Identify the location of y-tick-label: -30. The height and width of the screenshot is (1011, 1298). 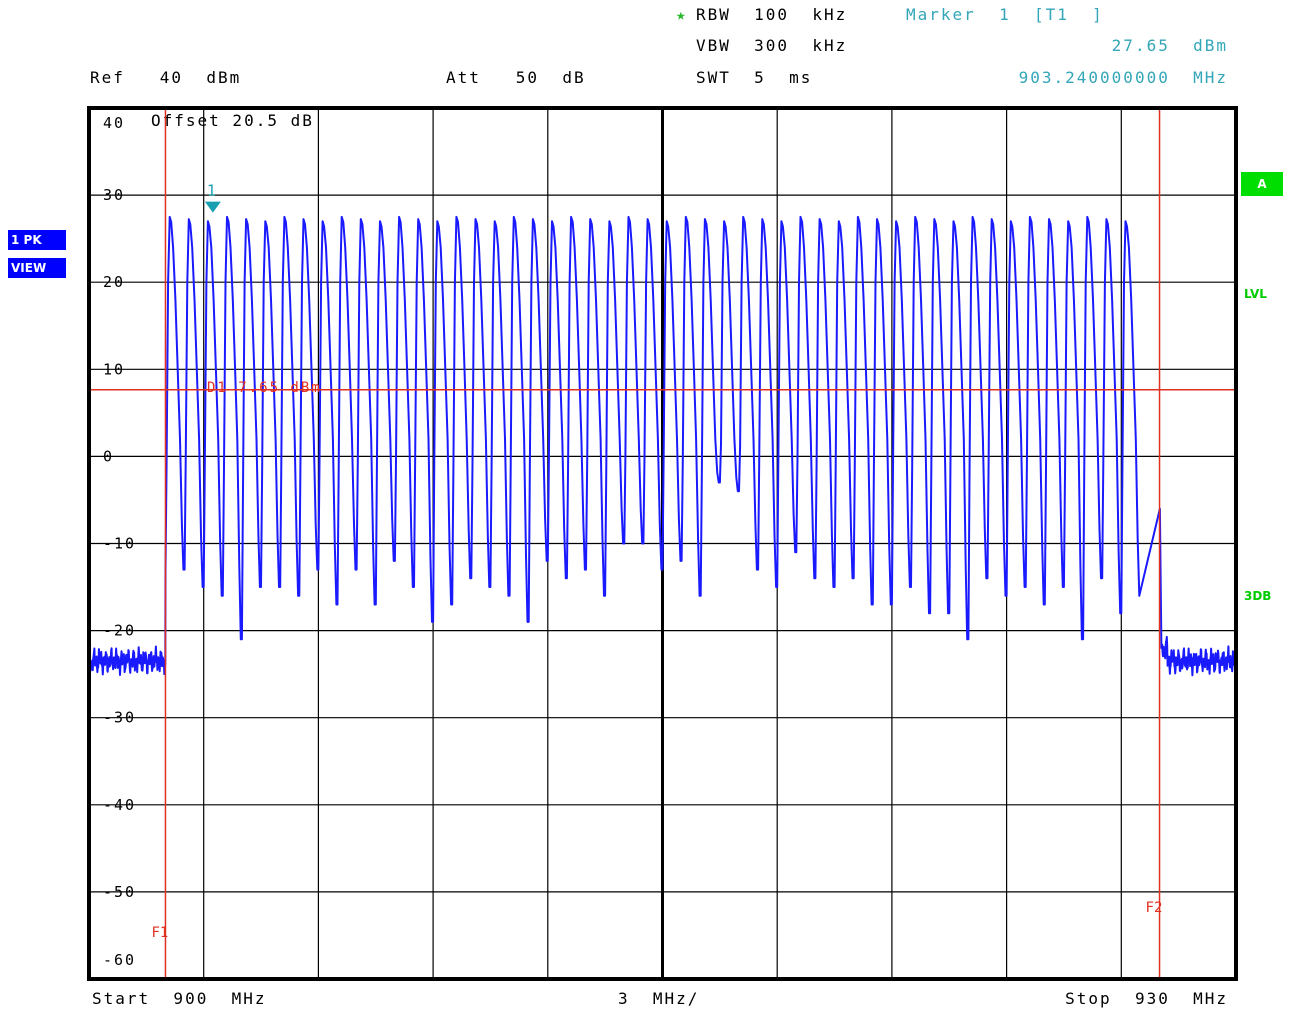
(119, 718).